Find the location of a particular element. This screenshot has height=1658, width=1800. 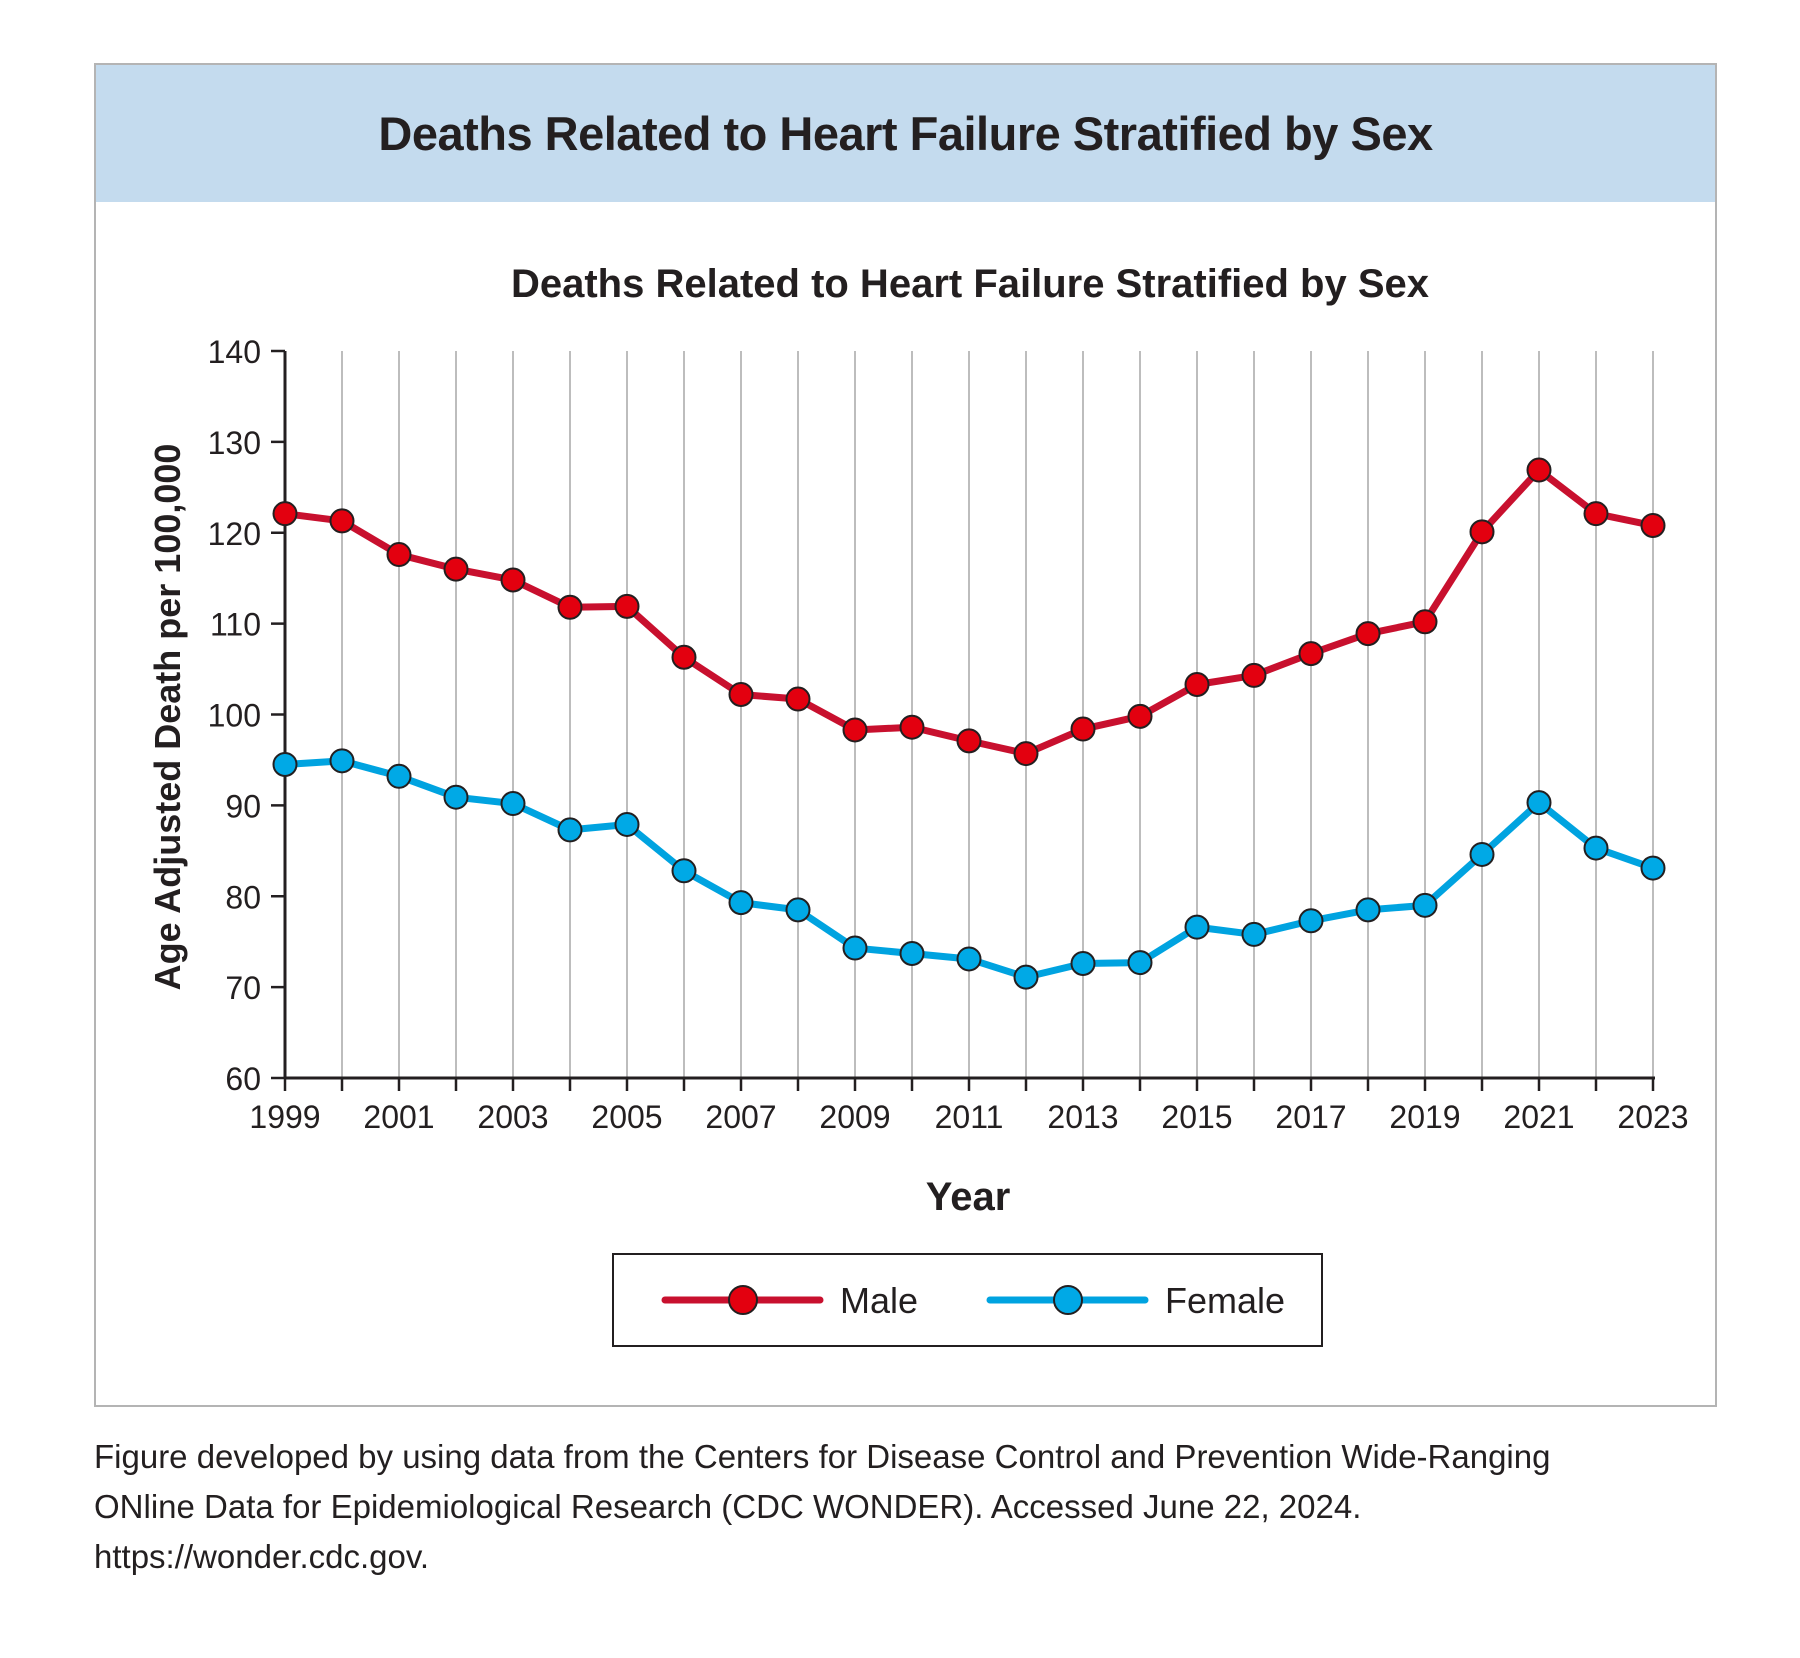

male-point-2016 is located at coordinates (1254, 675).